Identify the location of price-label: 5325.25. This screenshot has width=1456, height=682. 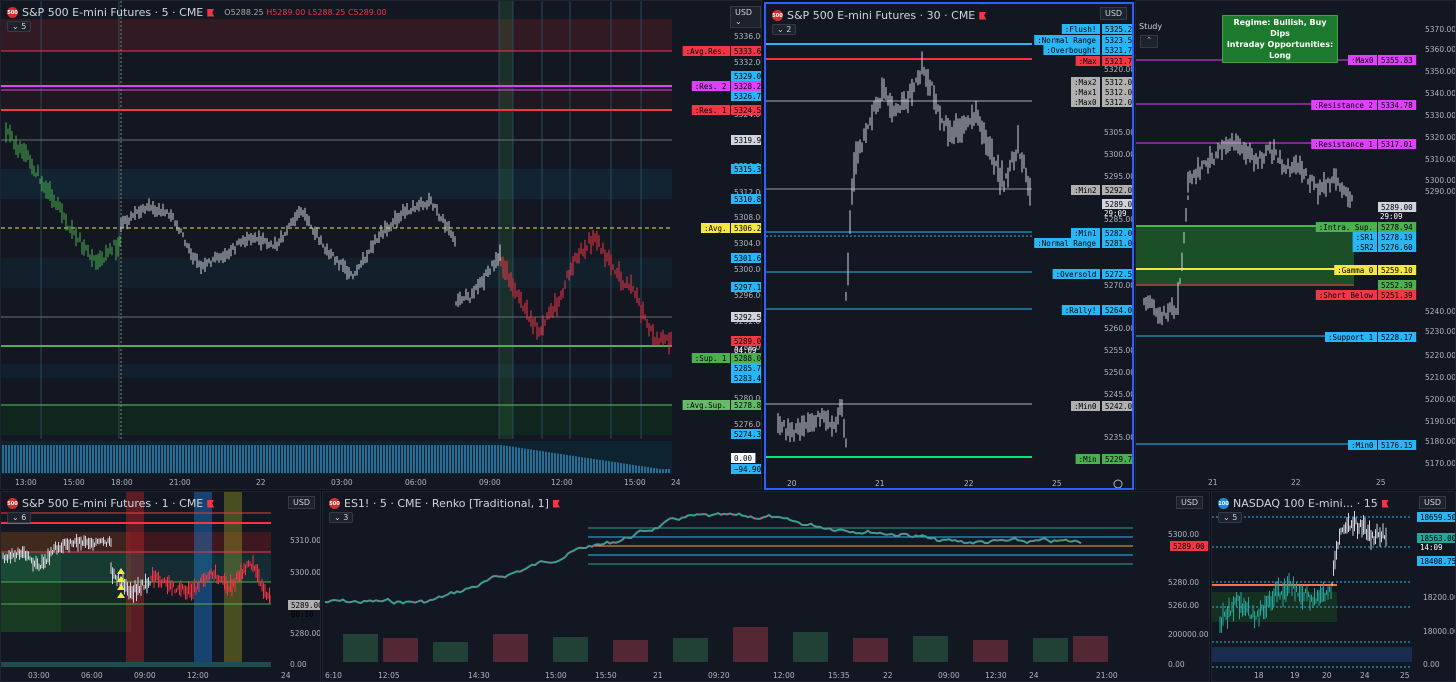
(1119, 29).